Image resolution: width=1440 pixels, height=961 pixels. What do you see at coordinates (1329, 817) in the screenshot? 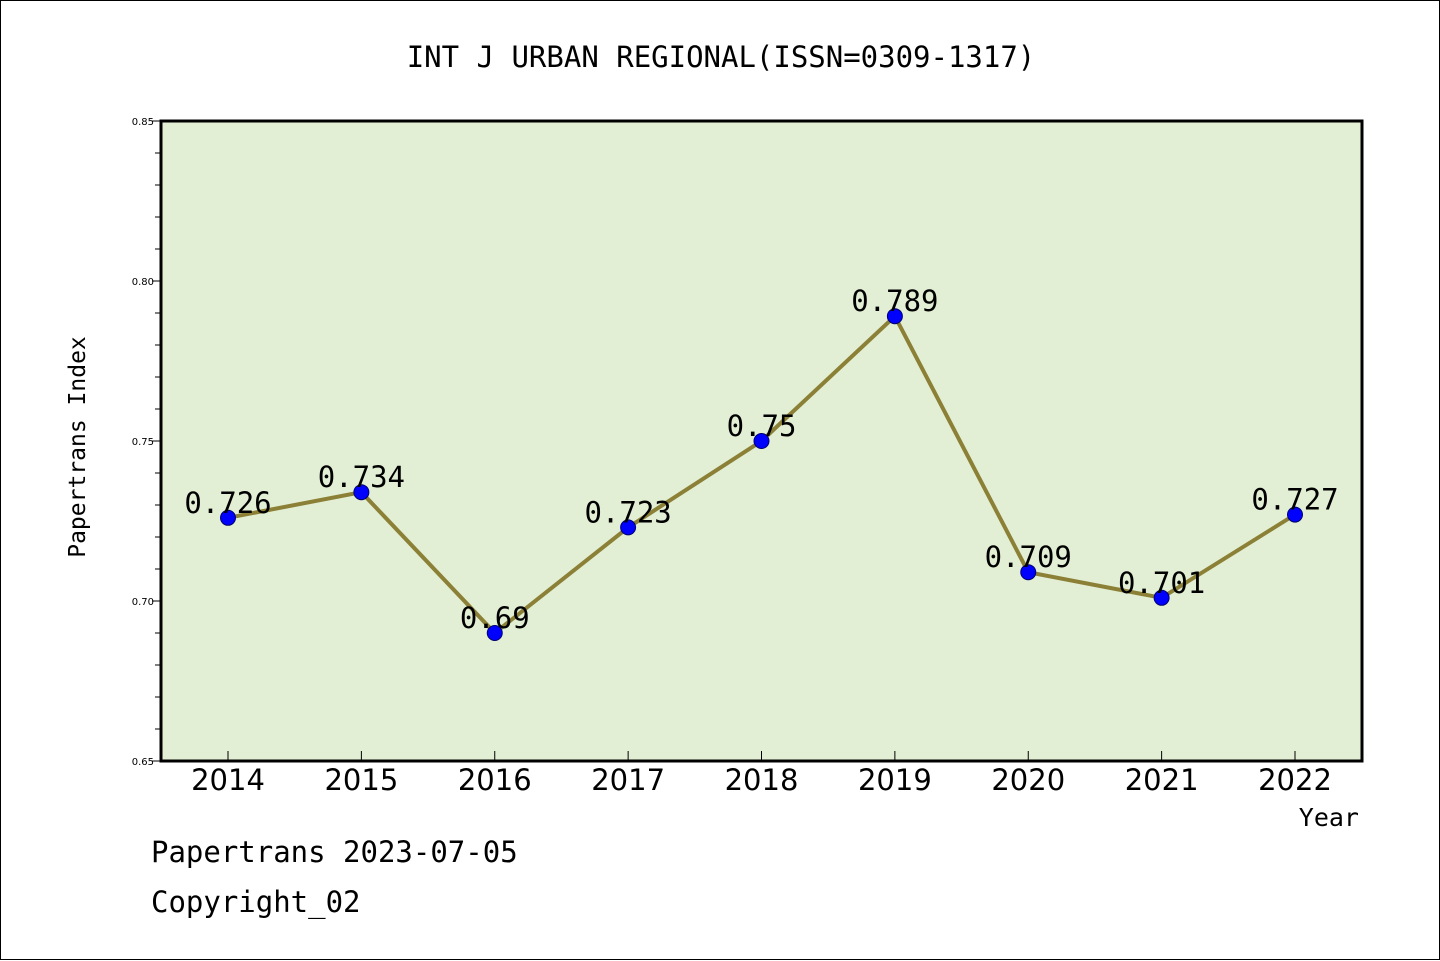
I see `x-axis-label: Year` at bounding box center [1329, 817].